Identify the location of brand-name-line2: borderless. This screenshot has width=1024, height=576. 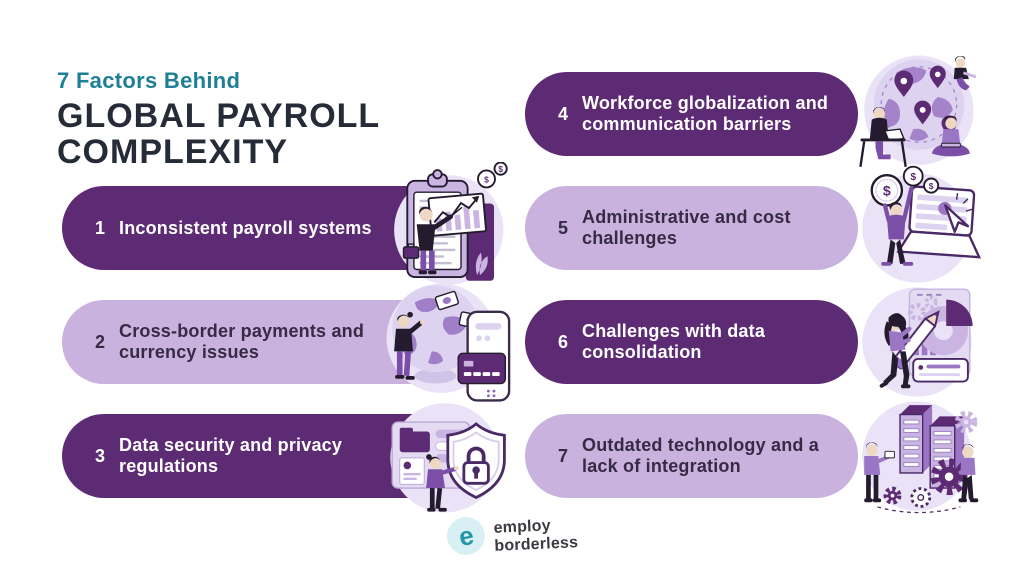
(536, 544).